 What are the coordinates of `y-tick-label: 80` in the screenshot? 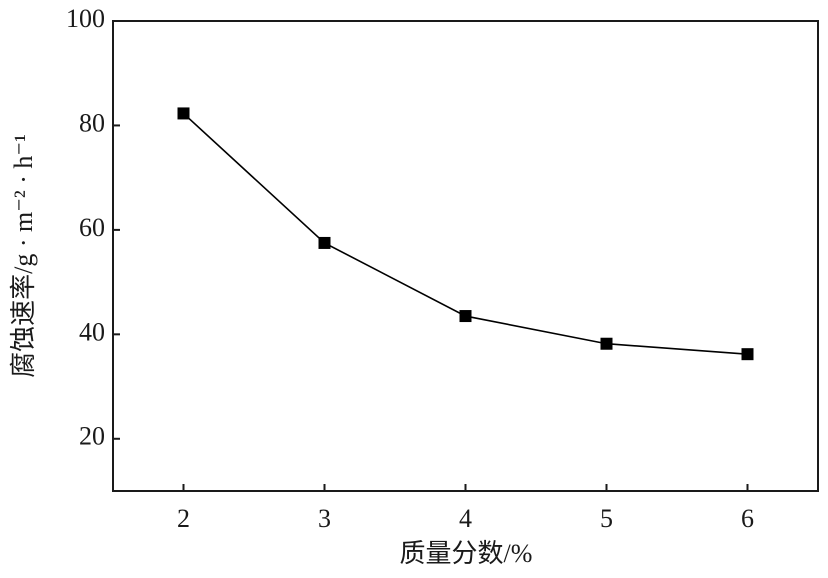 It's located at (92, 122).